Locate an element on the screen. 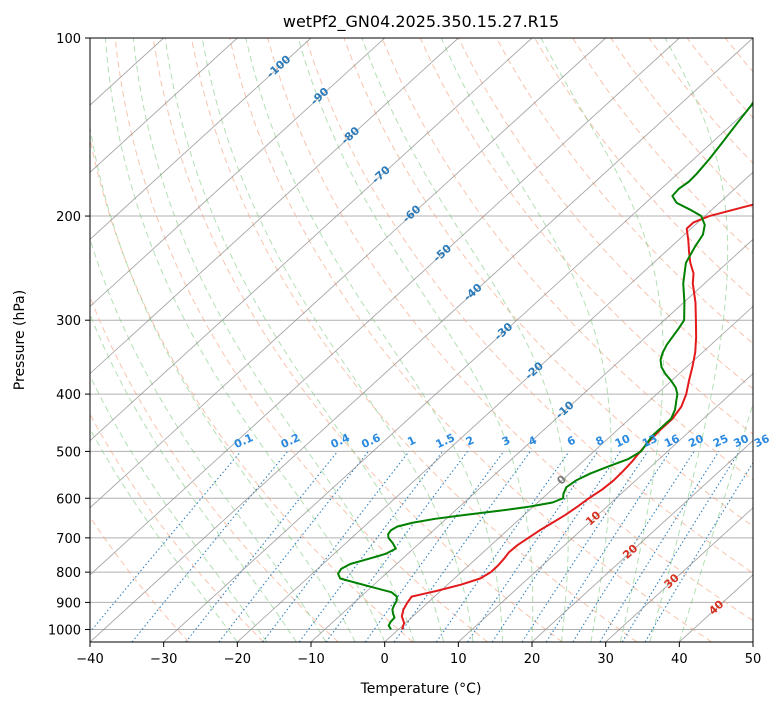 The width and height of the screenshot is (775, 708). y-tick-label: 100 is located at coordinates (68, 39).